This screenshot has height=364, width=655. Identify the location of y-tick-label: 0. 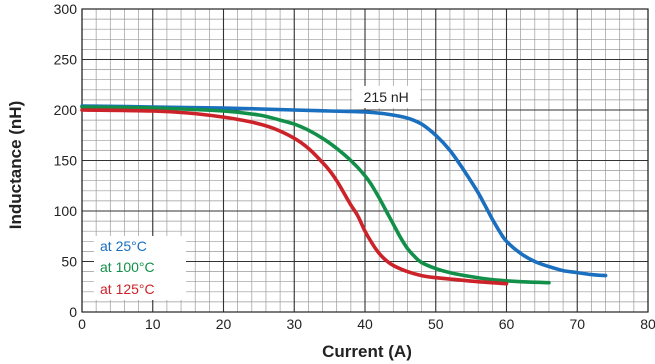
(73, 312).